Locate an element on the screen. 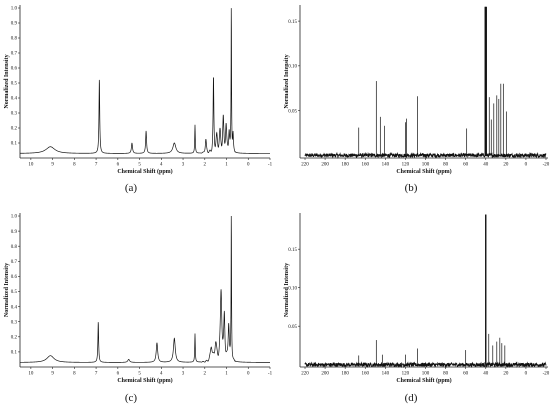 Image resolution: width=550 pixels, height=411 pixels. panel-caption: (d) is located at coordinates (411, 398).